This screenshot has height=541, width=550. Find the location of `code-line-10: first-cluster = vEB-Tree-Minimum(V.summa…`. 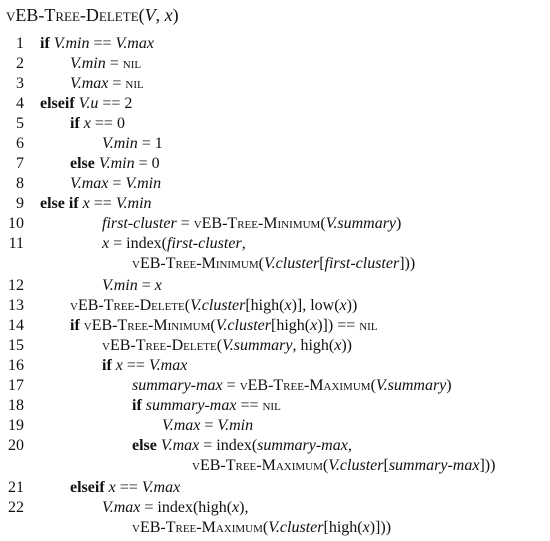

code-line-10: first-cluster = vEB-Tree-Minimum(V.summa… is located at coordinates (252, 223).